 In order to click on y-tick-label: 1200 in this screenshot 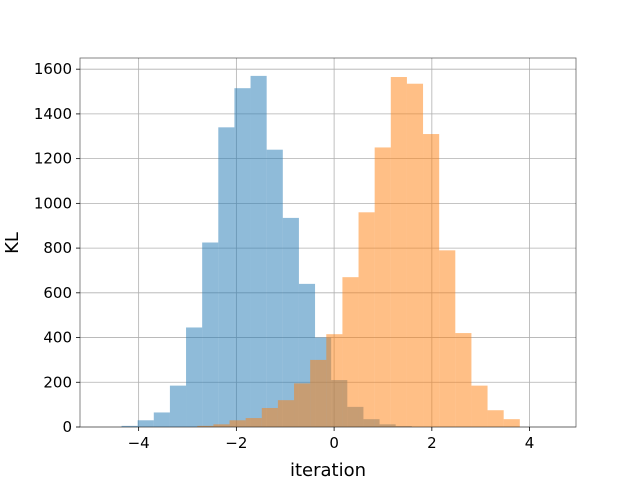, I will do `click(53, 159)`.